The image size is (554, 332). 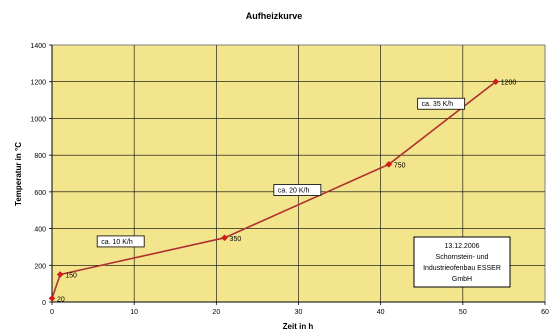 What do you see at coordinates (38, 83) in the screenshot?
I see `y-tick-label: 1200` at bounding box center [38, 83].